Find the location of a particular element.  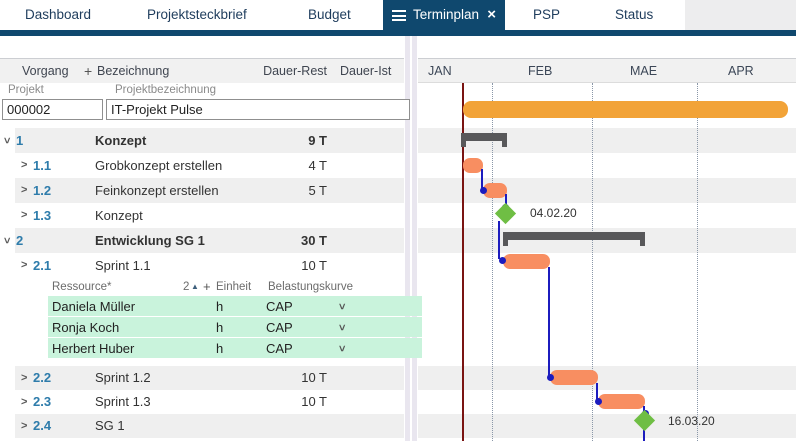

project-field-labels: Projekt Projektbezeichnung is located at coordinates (202, 91).